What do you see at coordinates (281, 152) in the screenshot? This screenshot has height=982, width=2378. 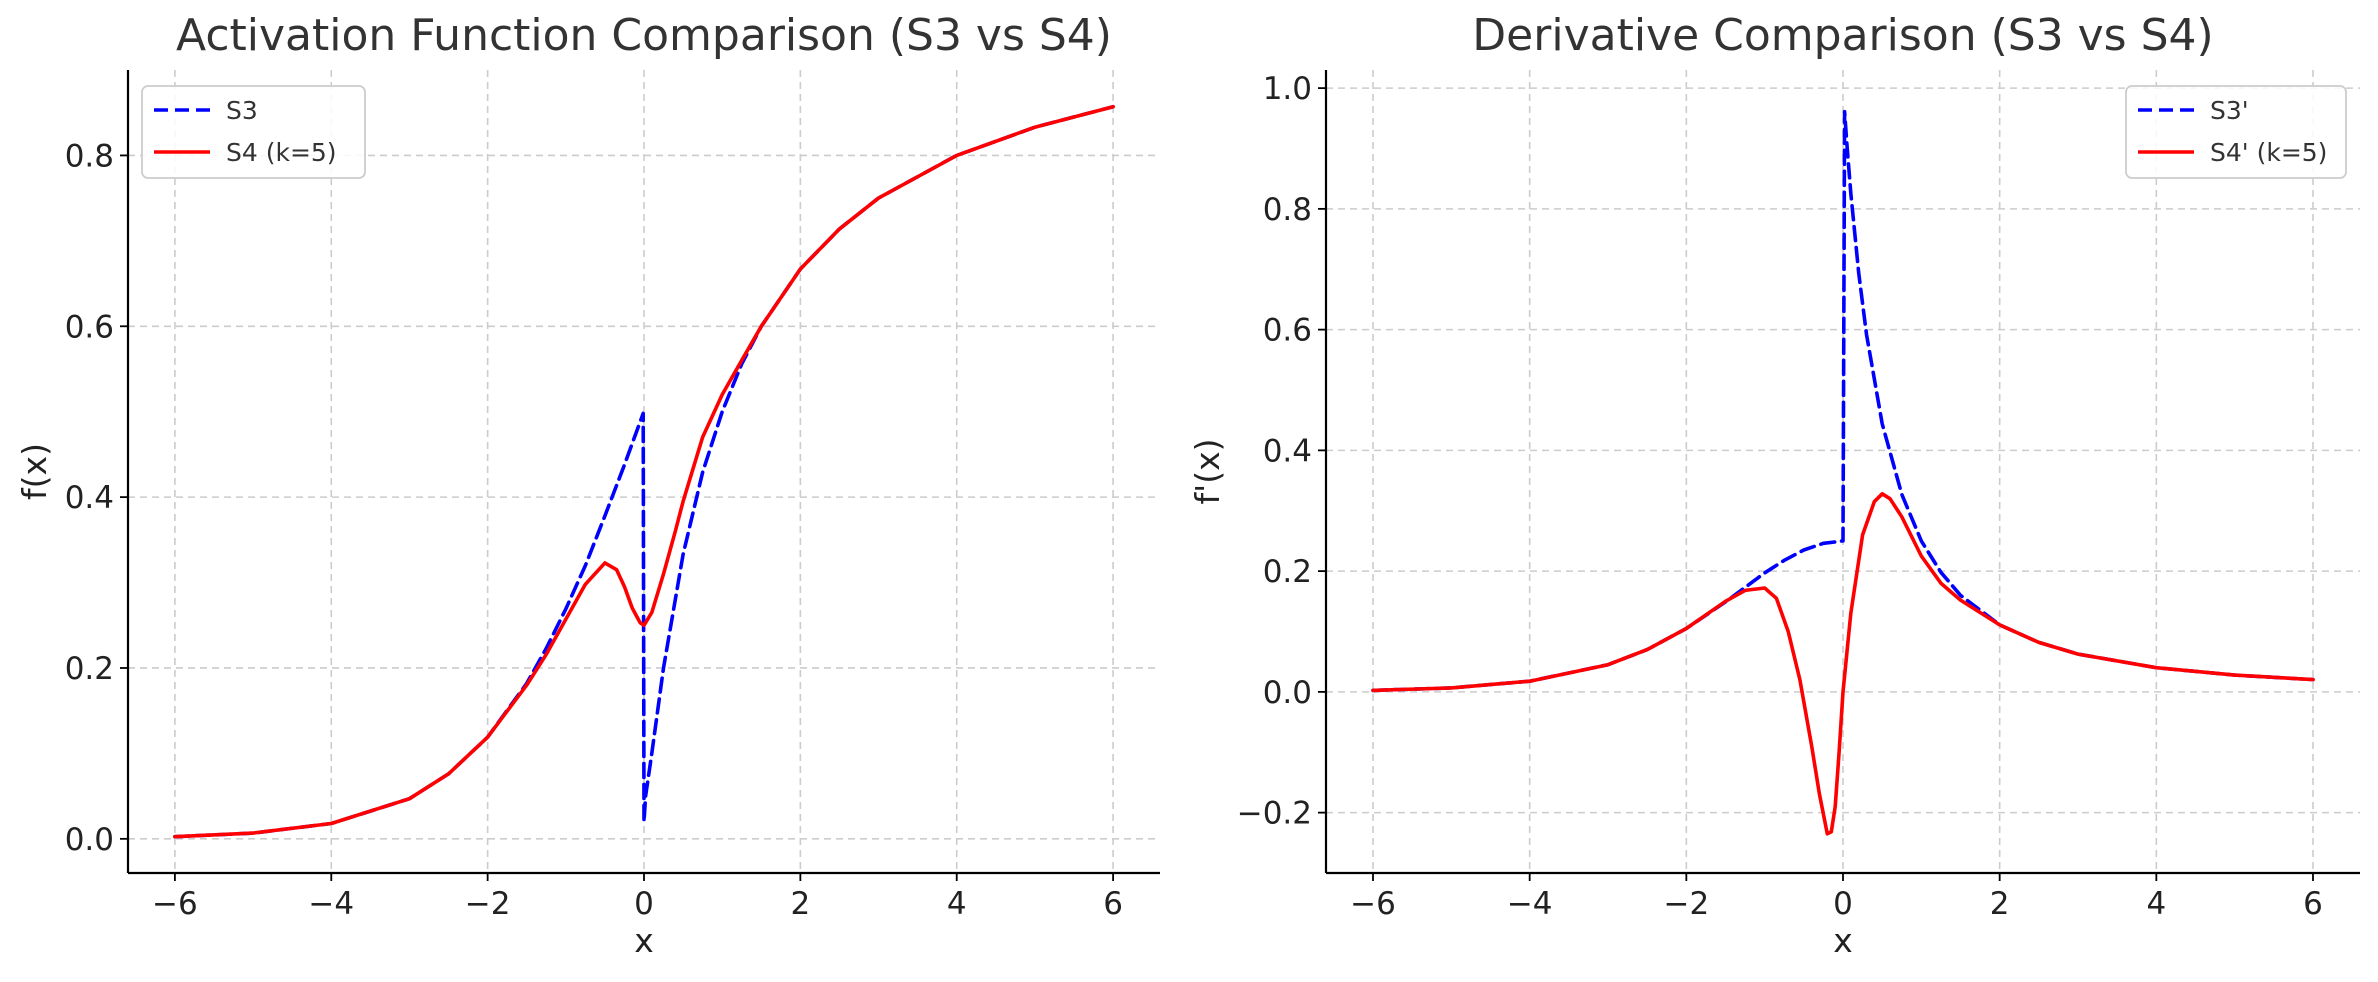 I see `legend-label: S4 (k=5)` at bounding box center [281, 152].